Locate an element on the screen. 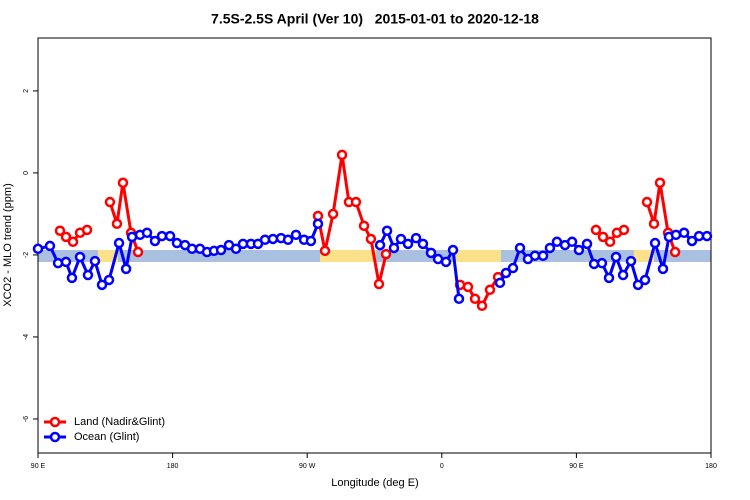 This screenshot has width=750, height=500. y-tick-label: 2 is located at coordinates (26, 91).